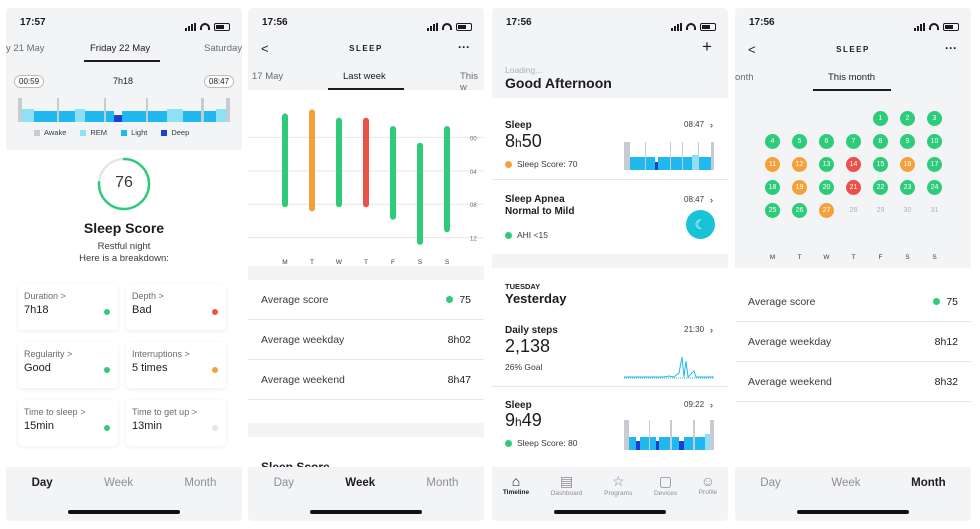  Describe the element at coordinates (610, 424) in the screenshot. I see `sleep-card-2: Sleep 09:22 › 9h49 Sleep Score: 80` at that location.